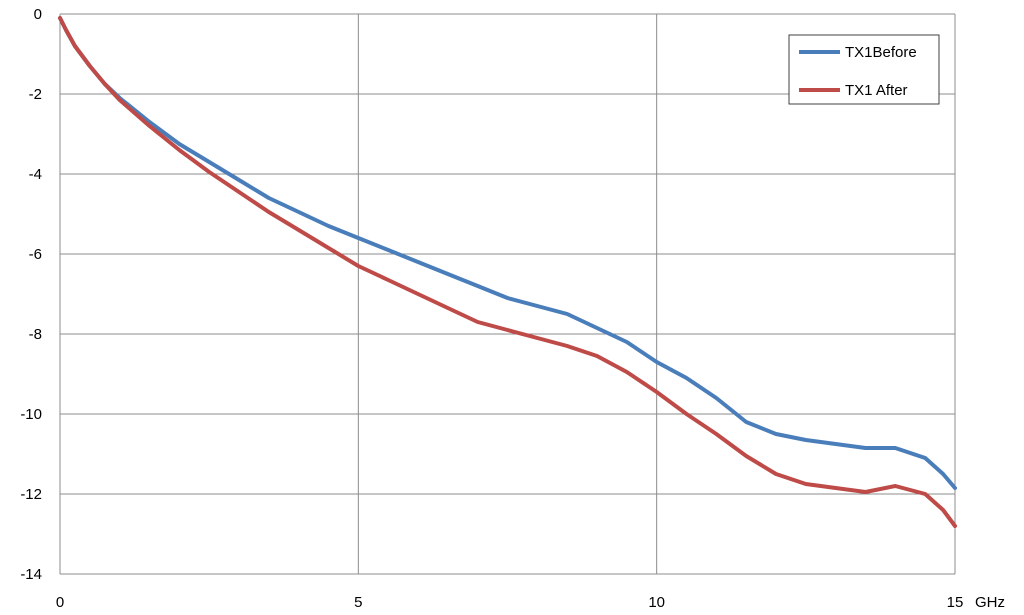  What do you see at coordinates (31, 414) in the screenshot?
I see `y-tick-label: -10` at bounding box center [31, 414].